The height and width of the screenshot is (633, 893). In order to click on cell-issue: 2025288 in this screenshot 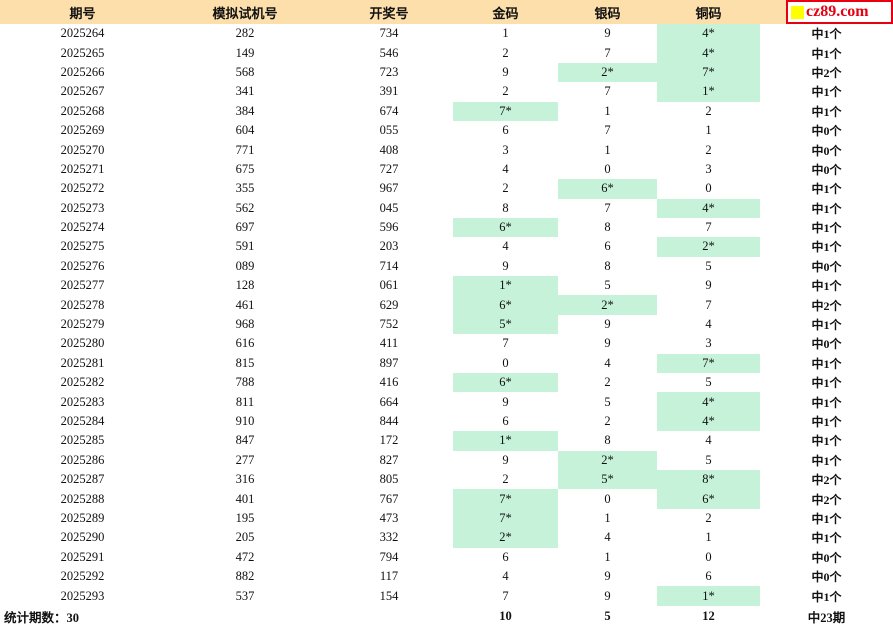, I will do `click(82, 498)`.